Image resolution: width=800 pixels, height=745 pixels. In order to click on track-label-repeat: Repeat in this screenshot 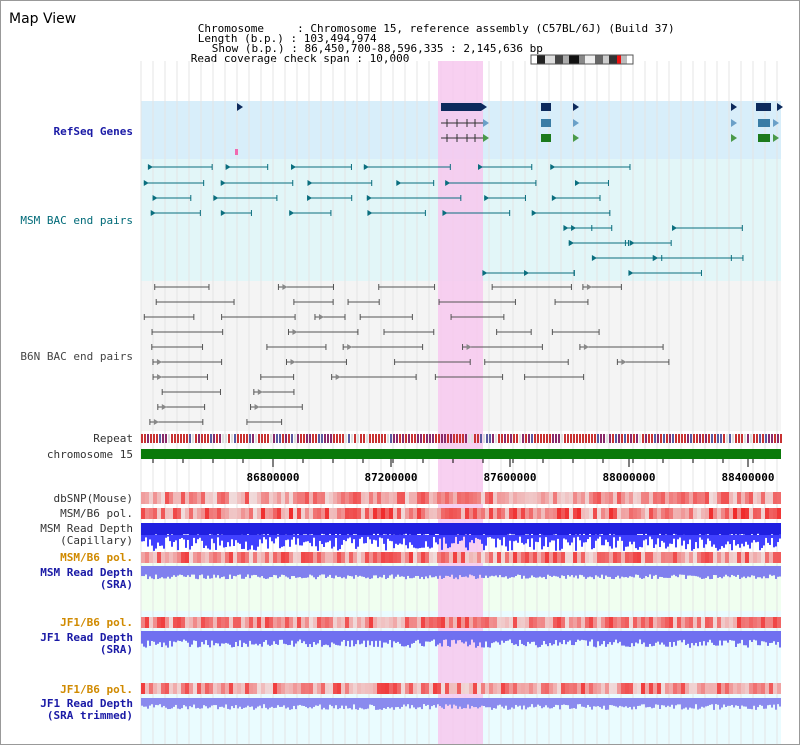, I will do `click(113, 438)`.